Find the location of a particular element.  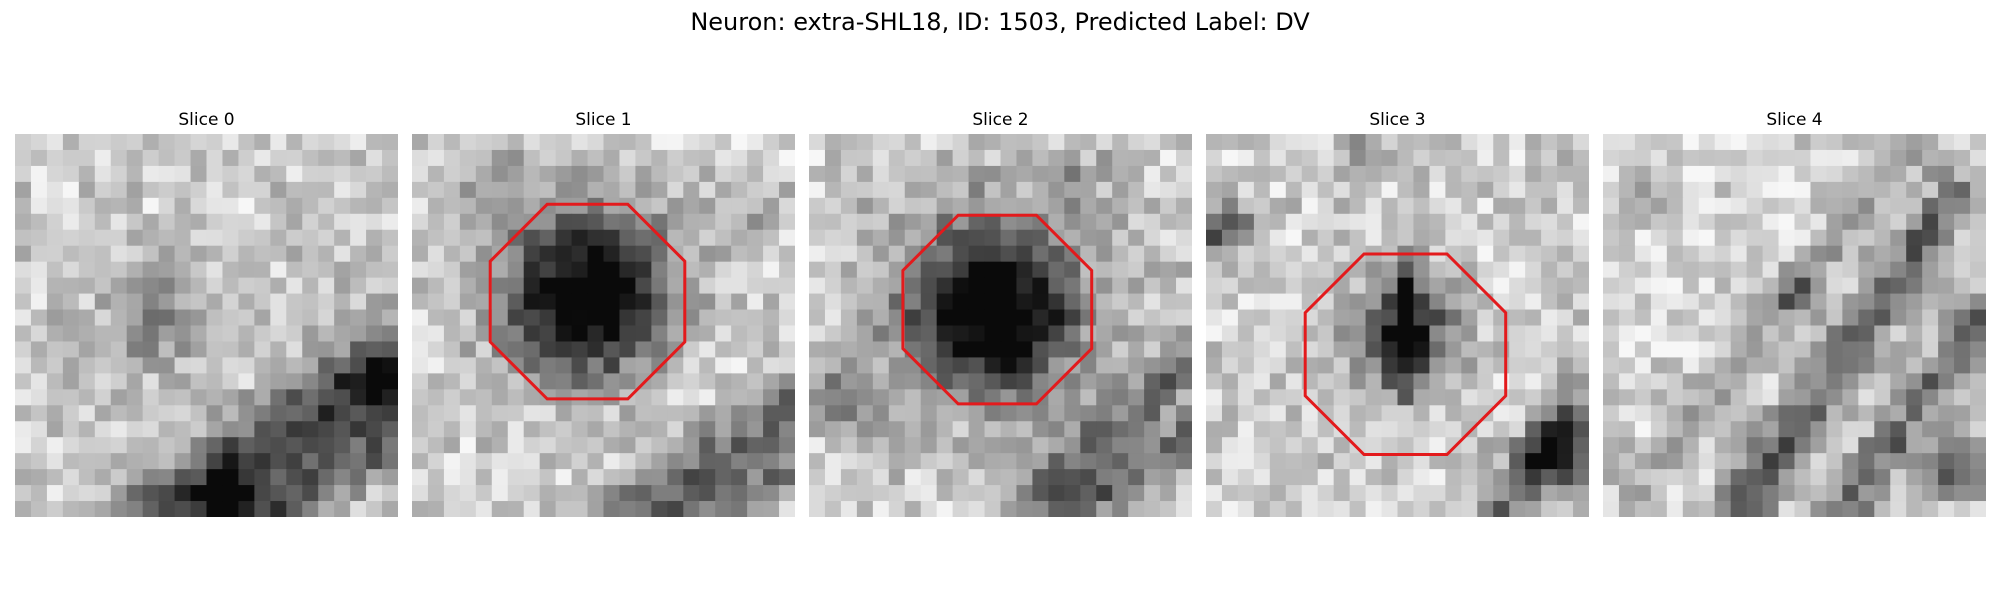

slice-title: Slice 0 is located at coordinates (206, 120).